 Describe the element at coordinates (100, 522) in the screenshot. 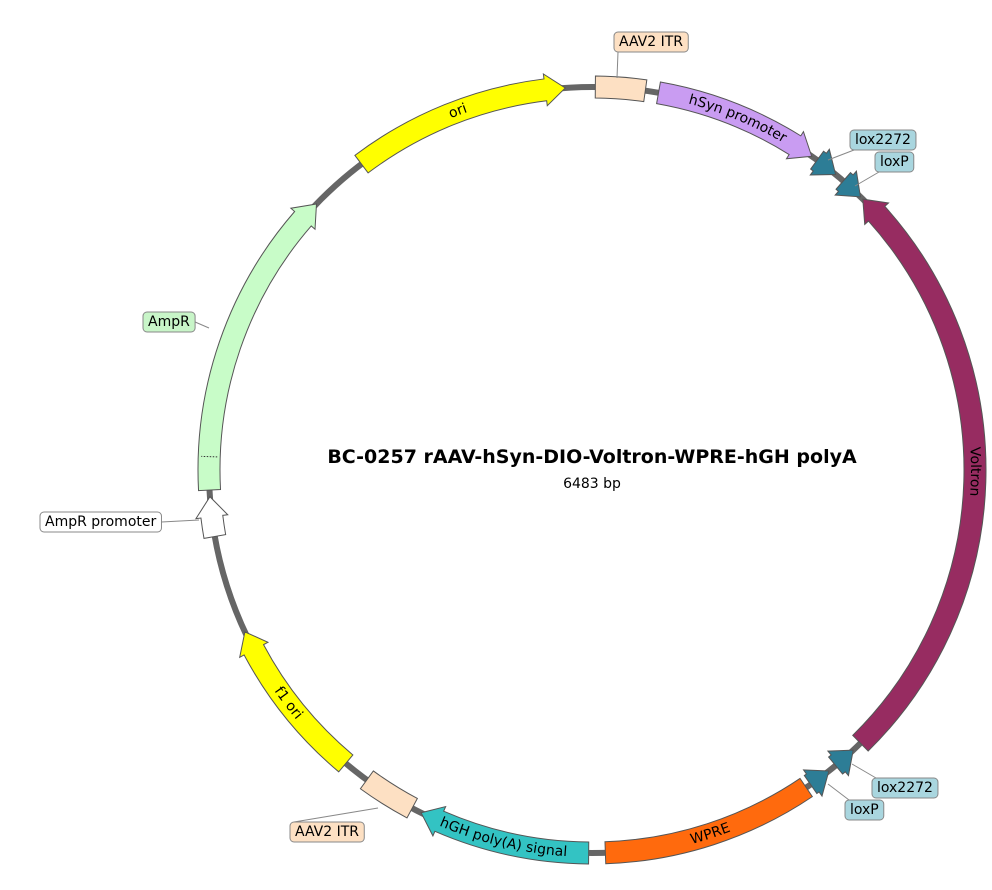

I see `callout-label: AmpR promoter` at that location.